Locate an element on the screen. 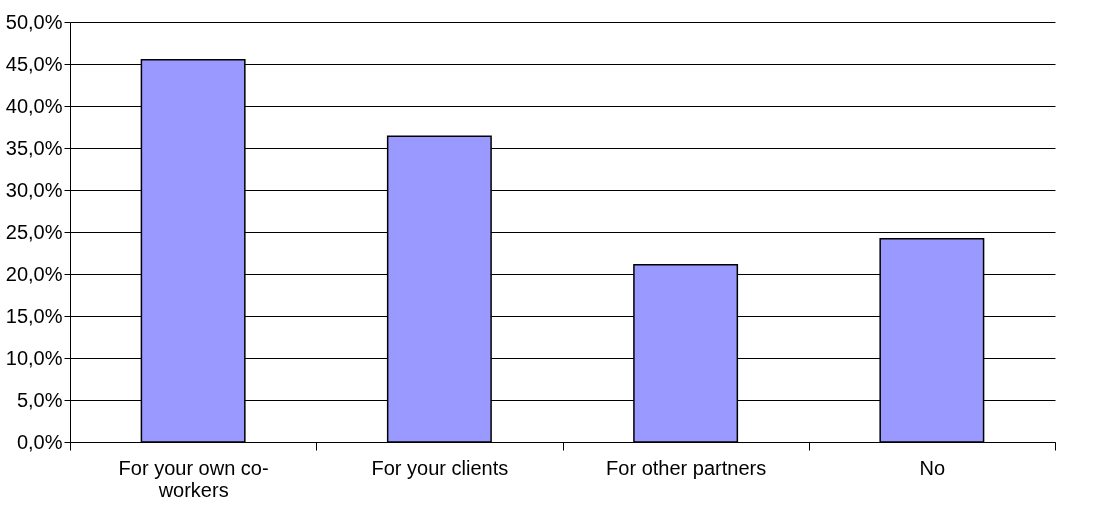 The height and width of the screenshot is (513, 1097). y-tick-label: 15,0% is located at coordinates (34, 315).